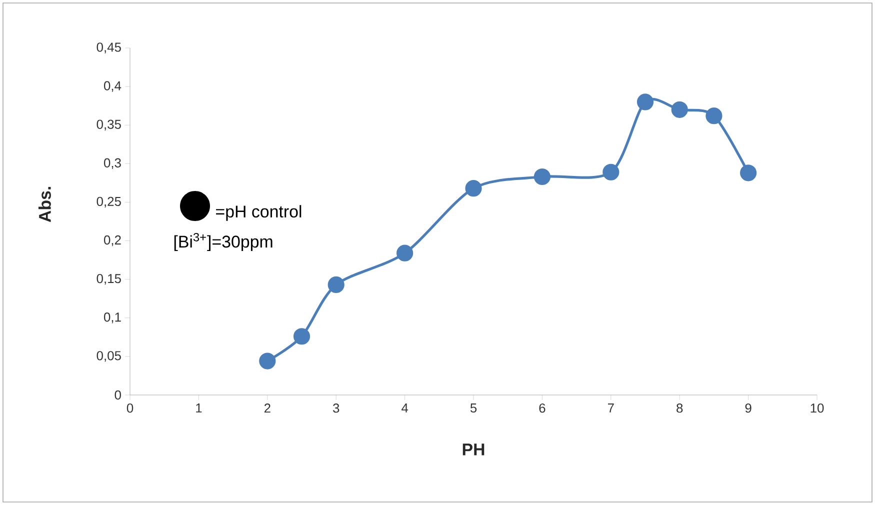  What do you see at coordinates (112, 240) in the screenshot?
I see `y-tick-label: 0,2` at bounding box center [112, 240].